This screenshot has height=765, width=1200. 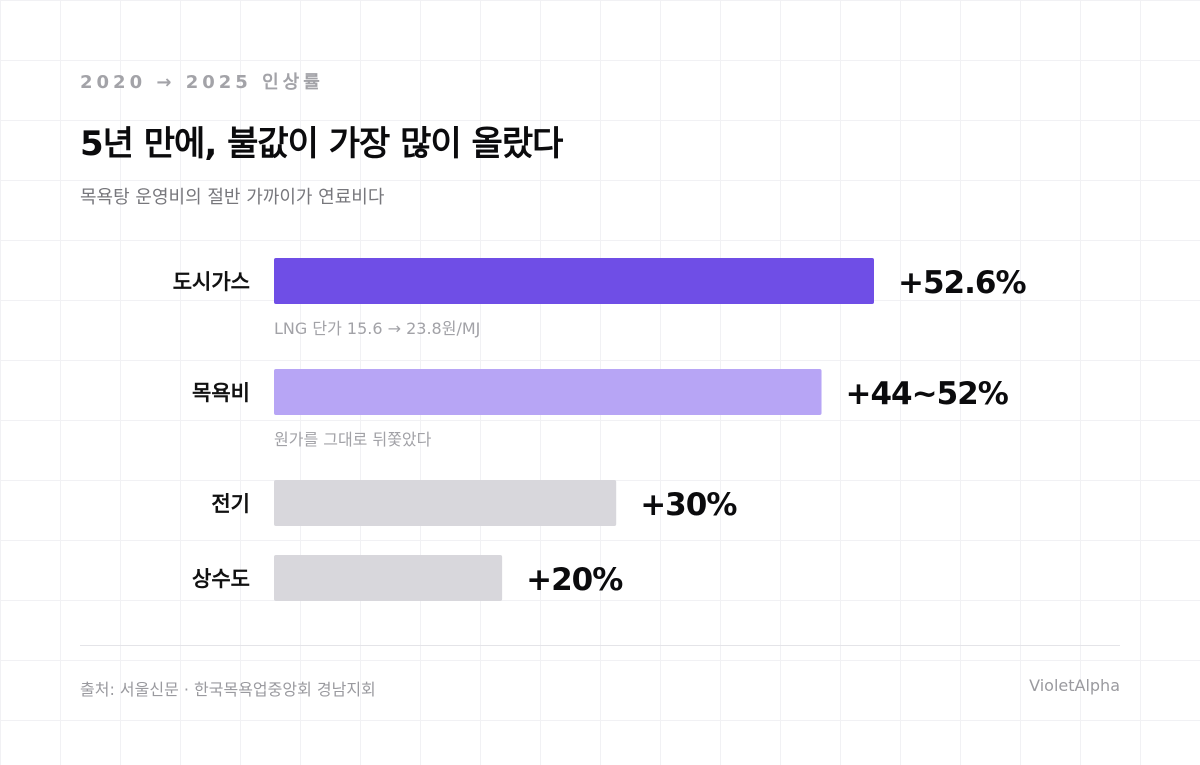 What do you see at coordinates (321, 144) in the screenshot?
I see `page-title: 5년 만에, 불값이 가장 많이 올랐다` at bounding box center [321, 144].